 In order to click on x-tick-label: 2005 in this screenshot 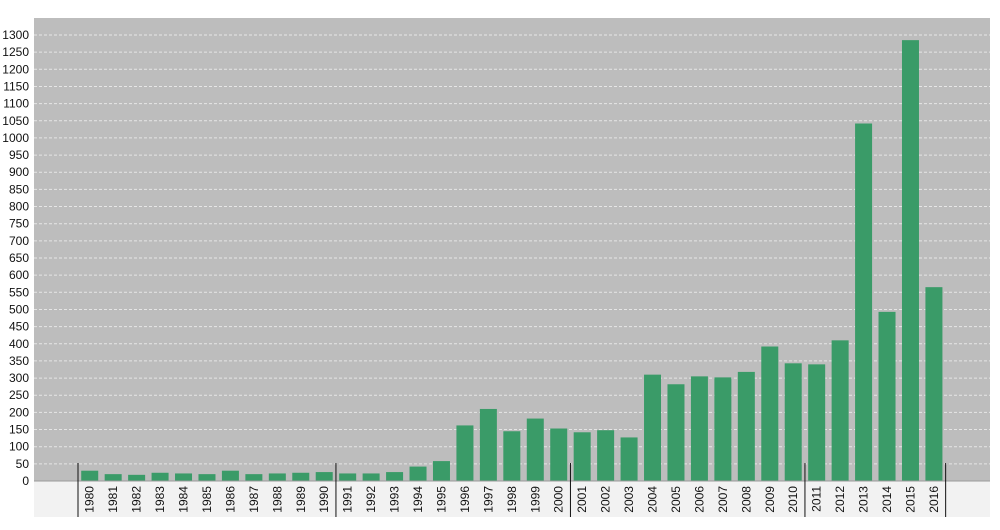, I will do `click(676, 499)`.